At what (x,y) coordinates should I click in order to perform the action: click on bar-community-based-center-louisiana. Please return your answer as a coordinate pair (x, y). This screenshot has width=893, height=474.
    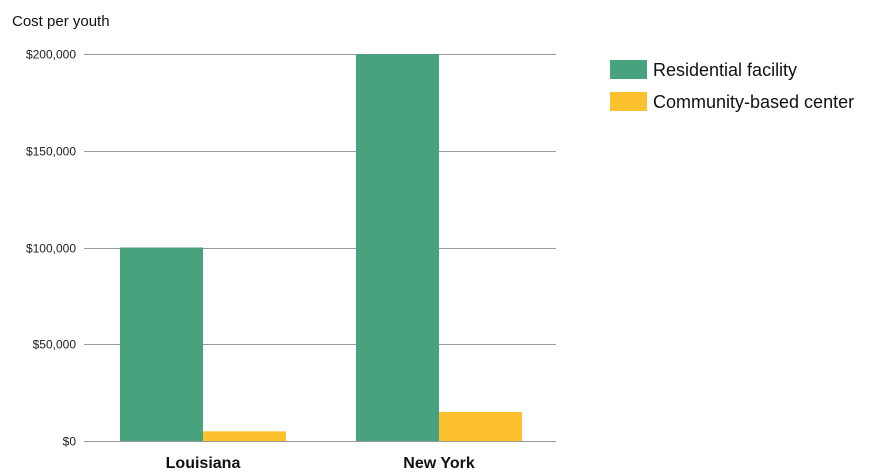
    Looking at the image, I should click on (244, 436).